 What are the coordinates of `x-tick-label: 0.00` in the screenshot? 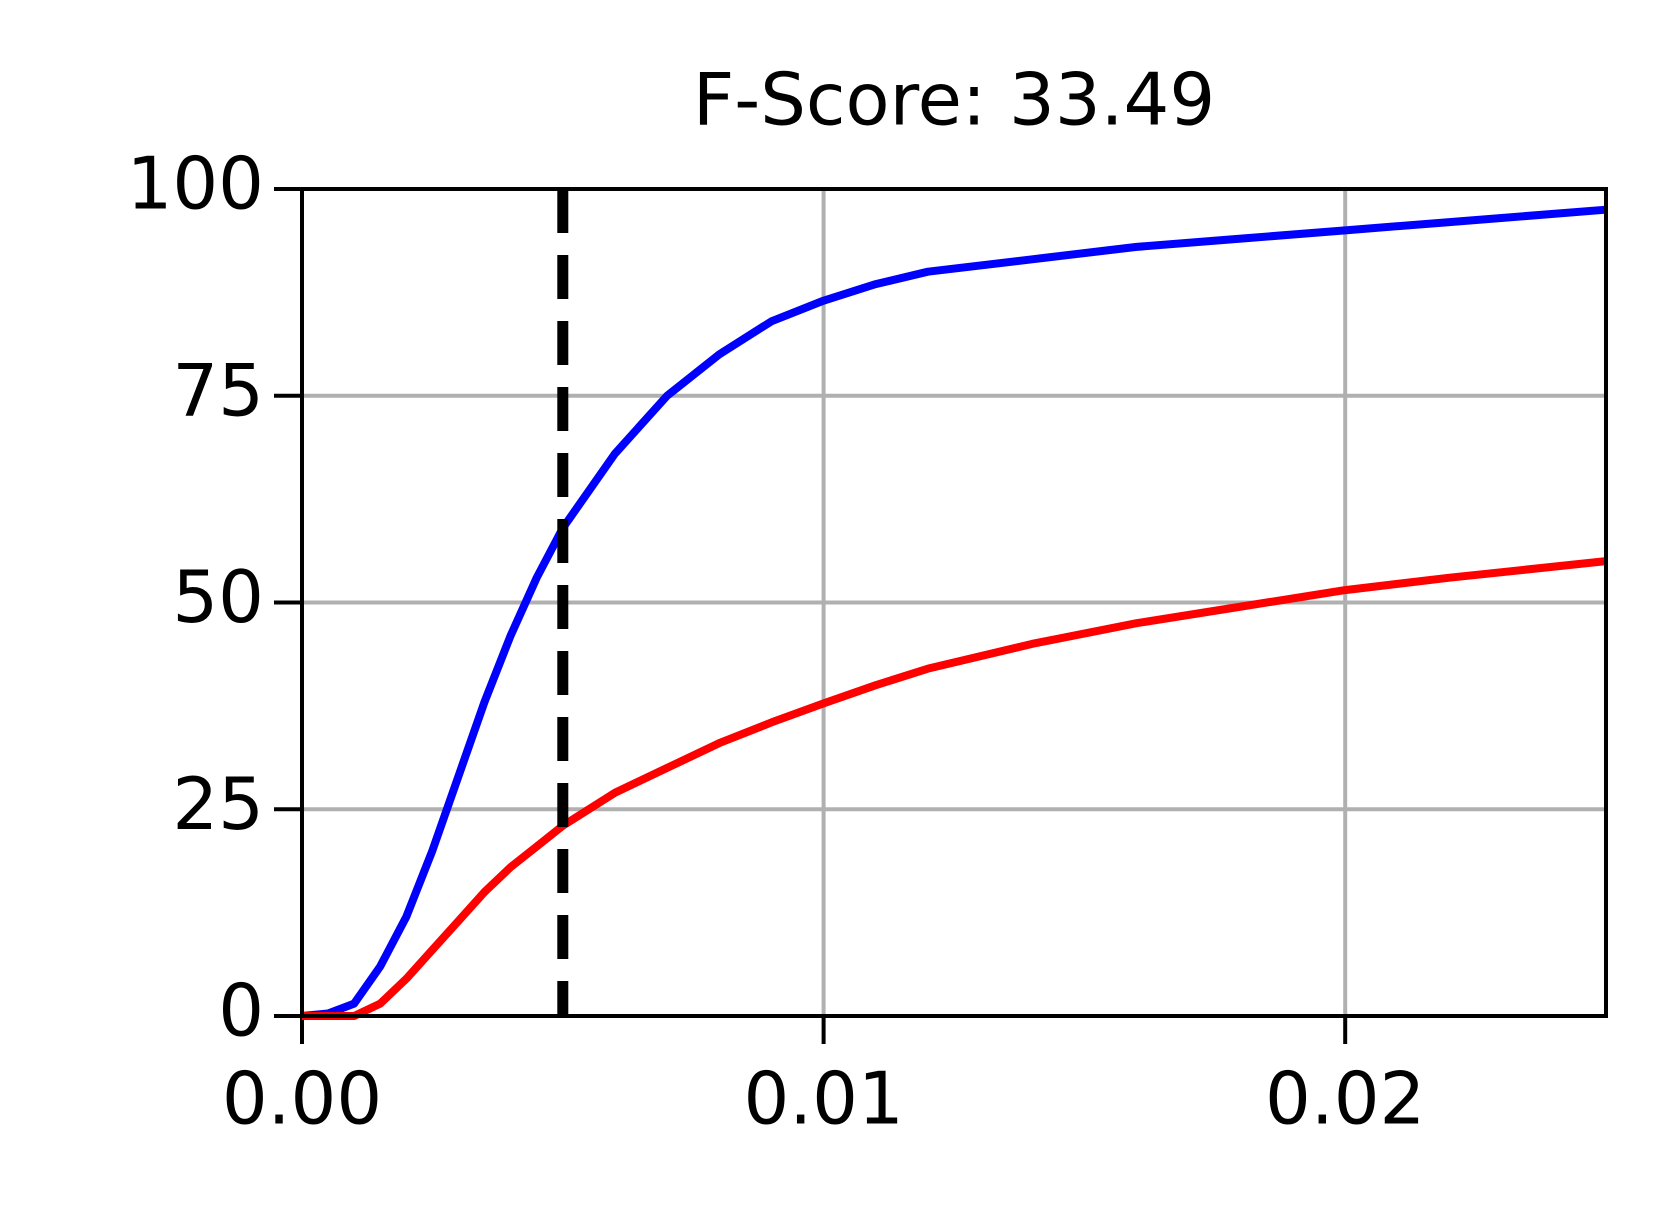 It's located at (302, 1099).